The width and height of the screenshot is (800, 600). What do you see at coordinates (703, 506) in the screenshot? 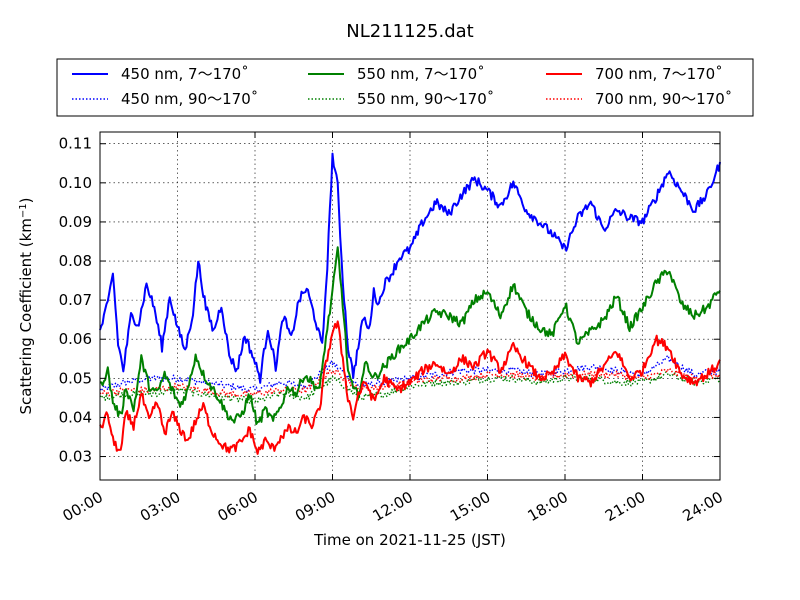
I see `x-tick-label-8: 24:00` at bounding box center [703, 506].